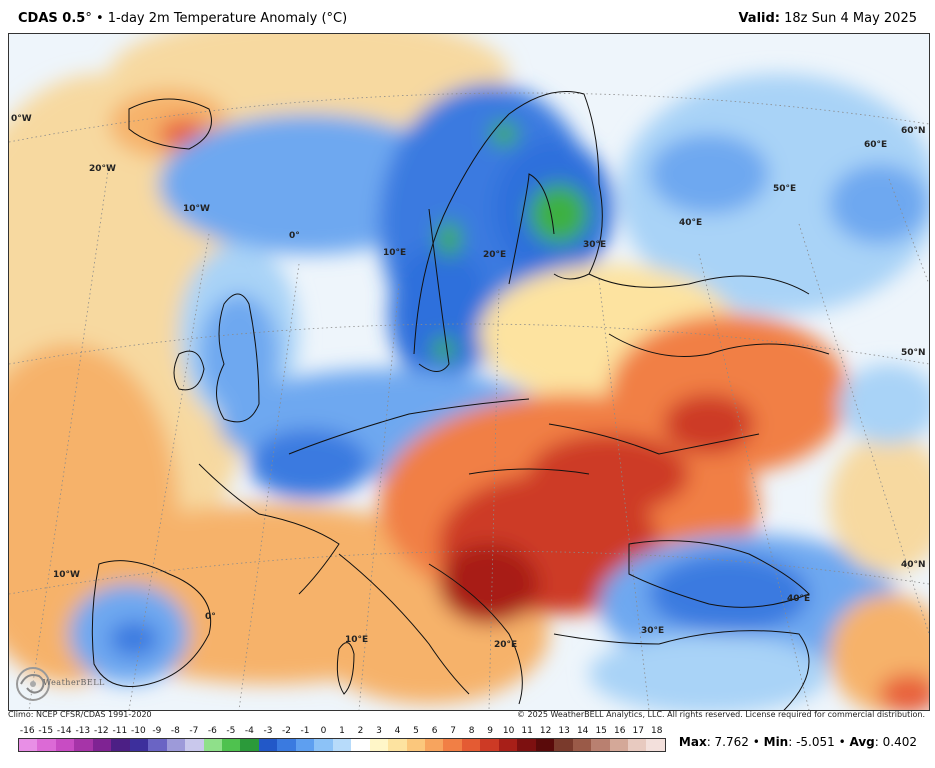 The image size is (935, 768). Describe the element at coordinates (395, 253) in the screenshot. I see `lon-label-10e: 10°E` at that location.